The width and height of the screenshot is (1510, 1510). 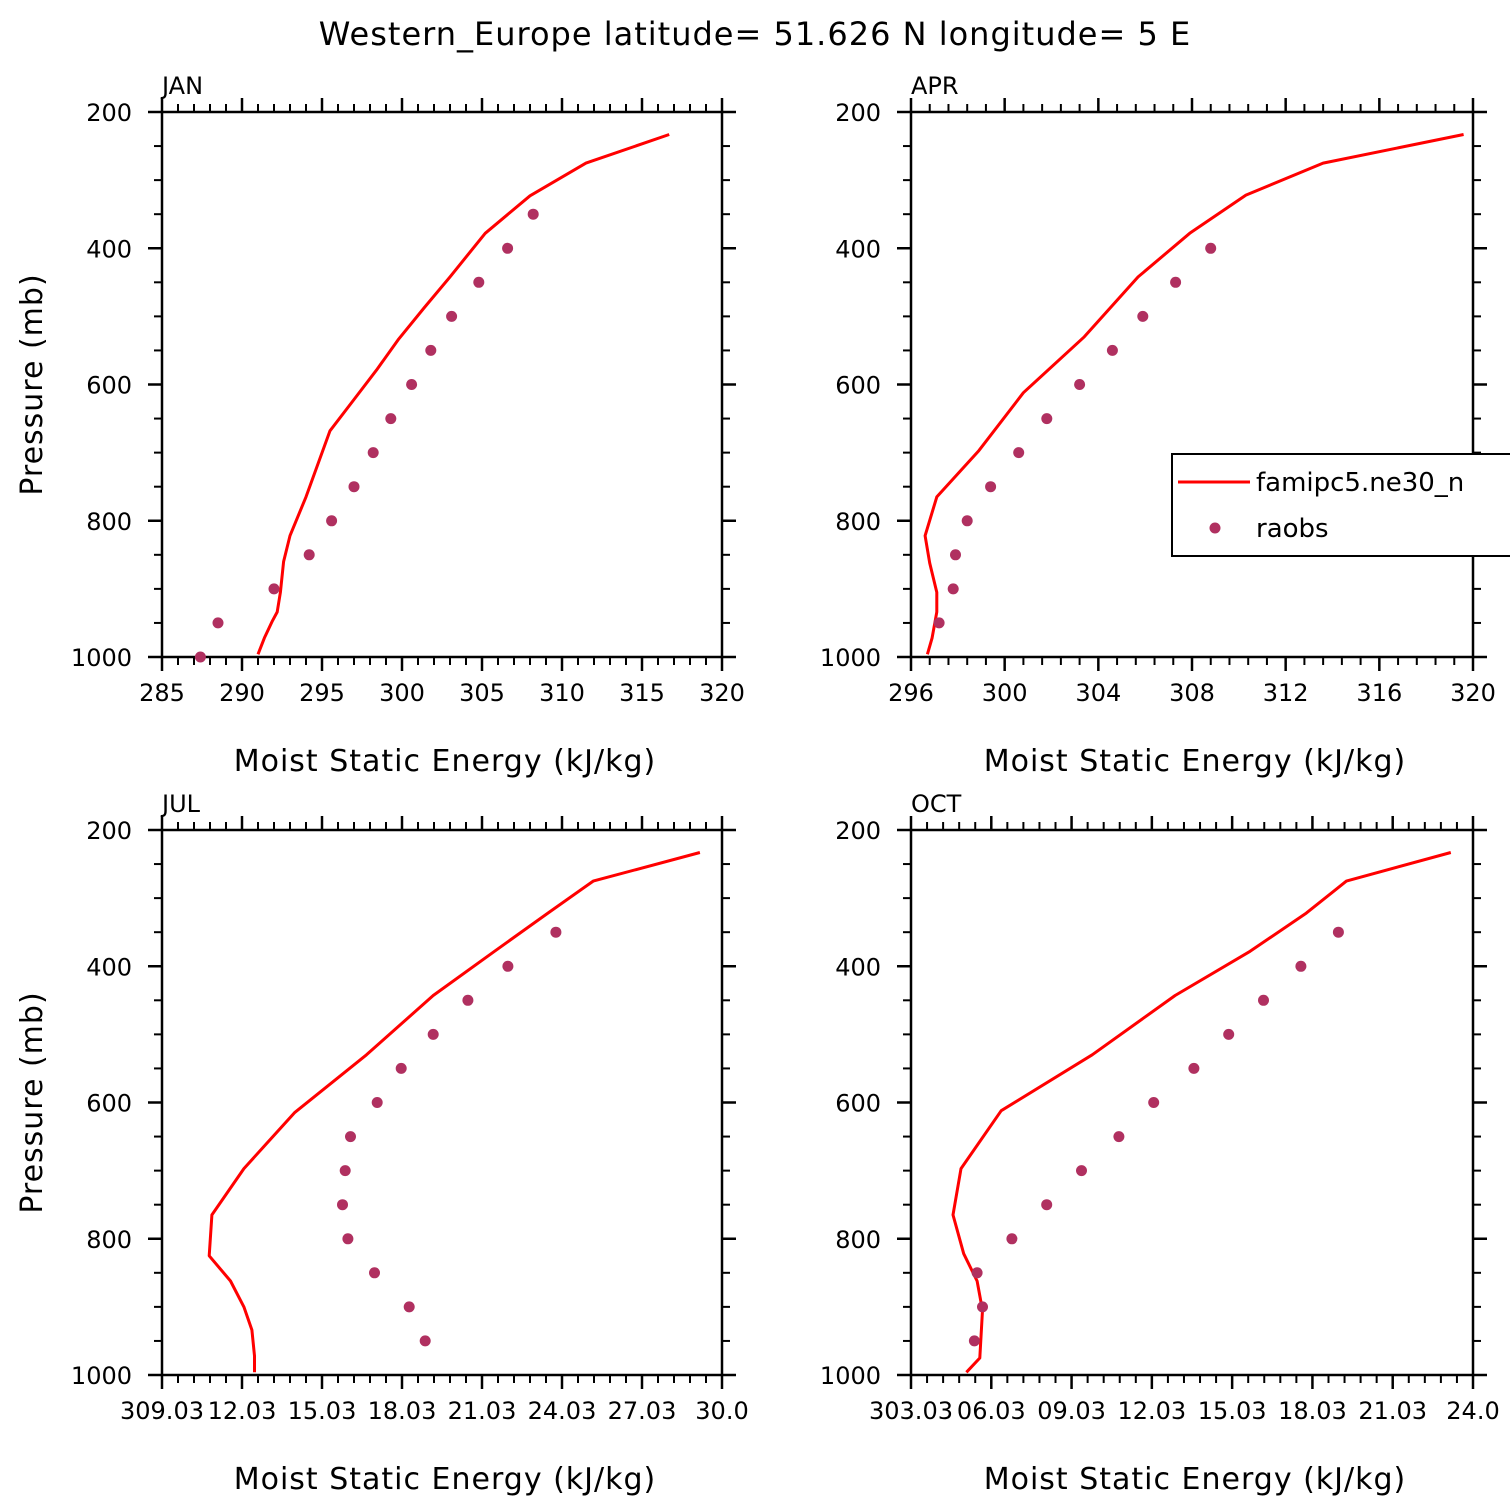 What do you see at coordinates (162, 693) in the screenshot?
I see `x-tick-label: 285` at bounding box center [162, 693].